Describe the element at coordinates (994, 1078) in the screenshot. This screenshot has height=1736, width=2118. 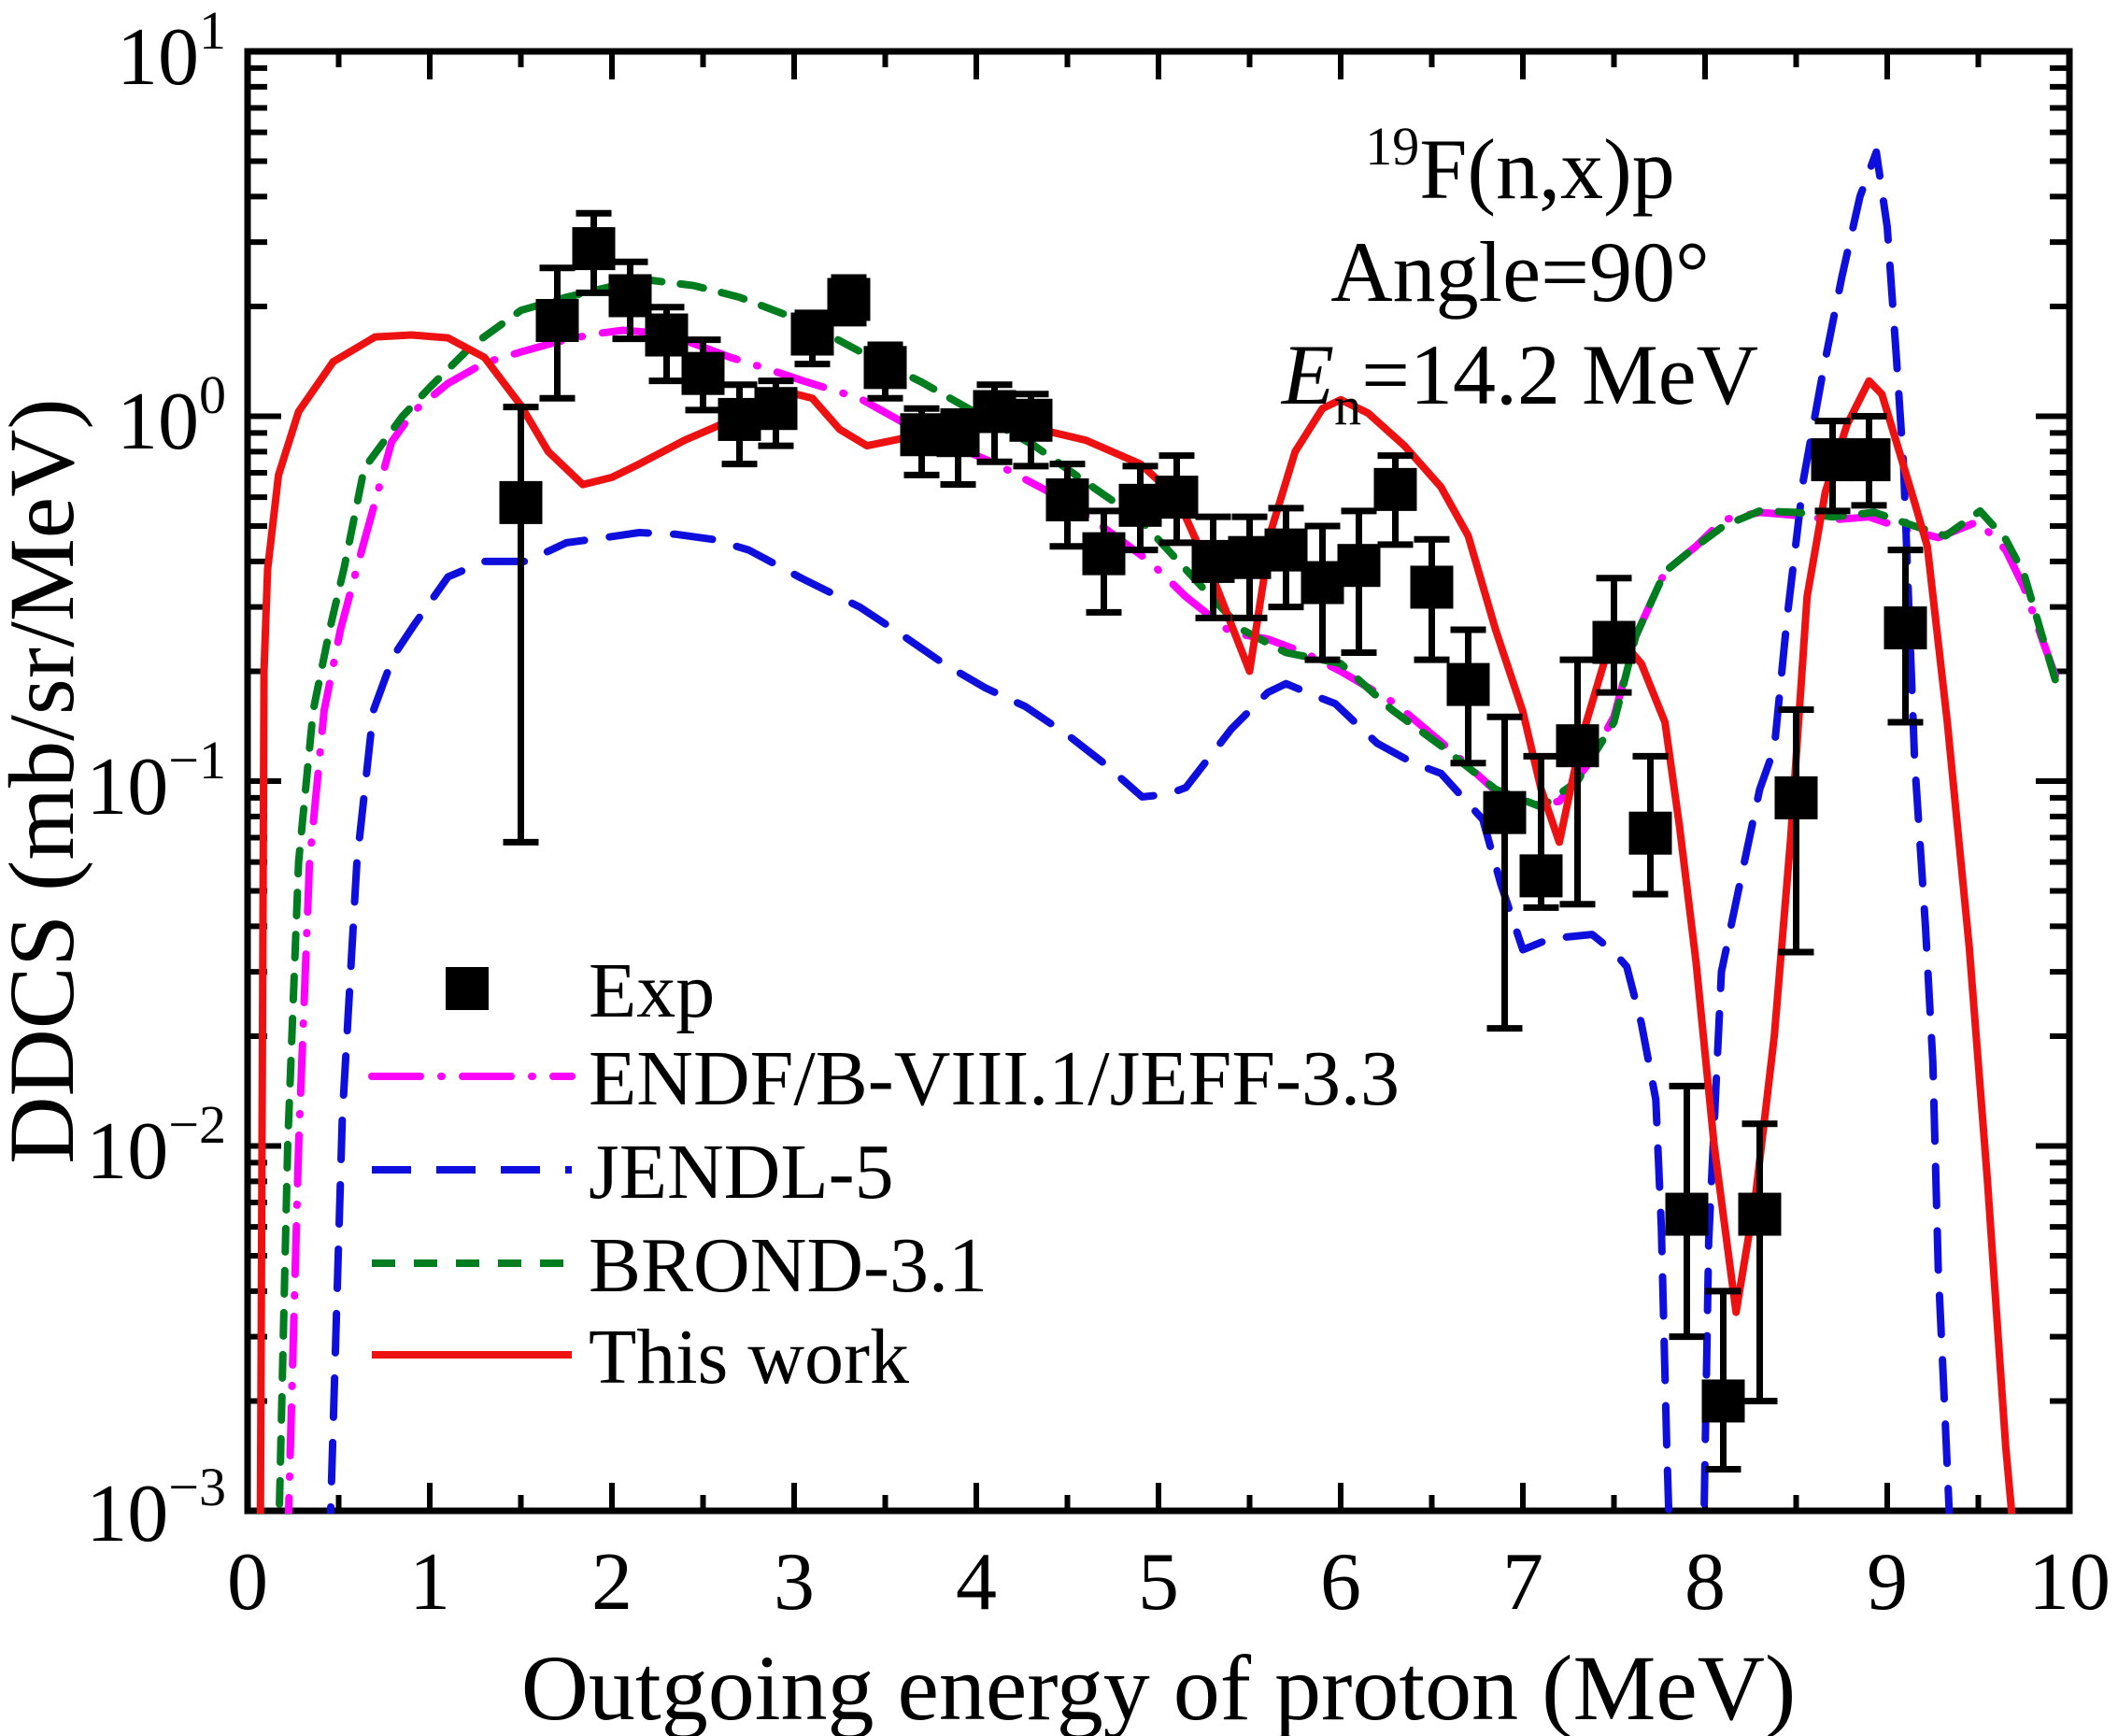
I see `legend-label-endf: ENDF/B-VIII.1/JEFF-3.3` at that location.